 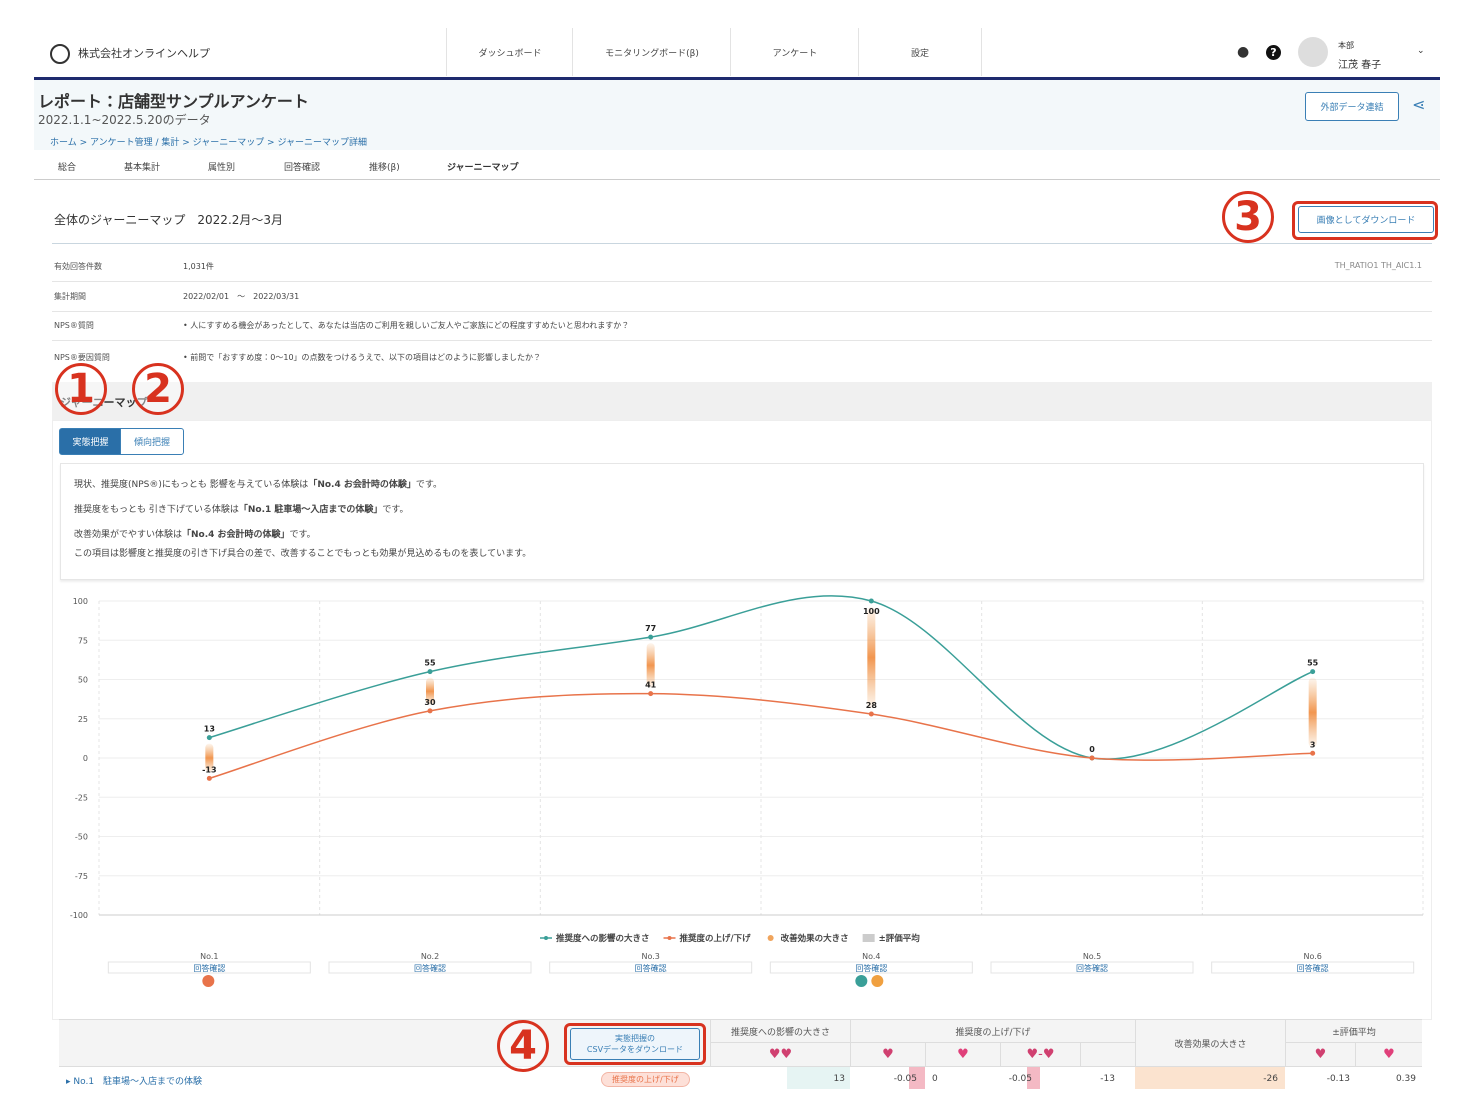 What do you see at coordinates (650, 956) in the screenshot?
I see `x-tick-label: No.3` at bounding box center [650, 956].